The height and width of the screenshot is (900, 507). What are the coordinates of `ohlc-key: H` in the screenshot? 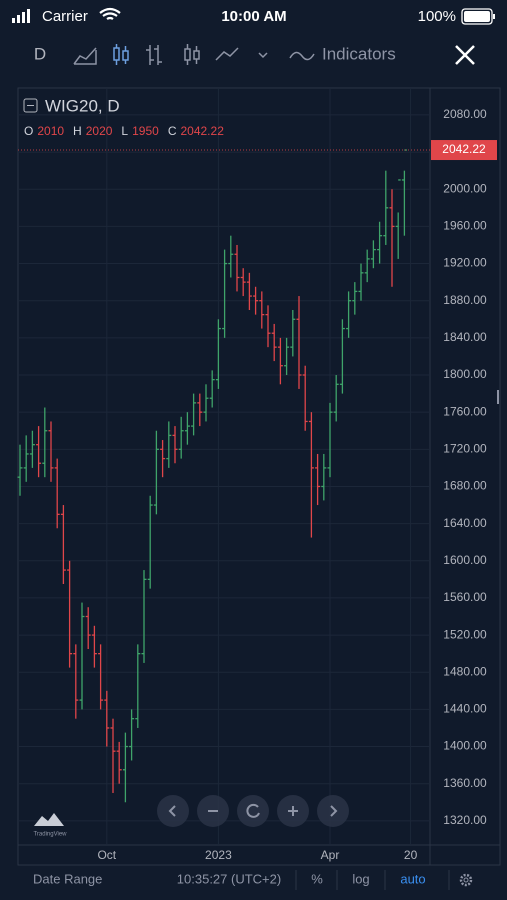 It's located at (77, 131).